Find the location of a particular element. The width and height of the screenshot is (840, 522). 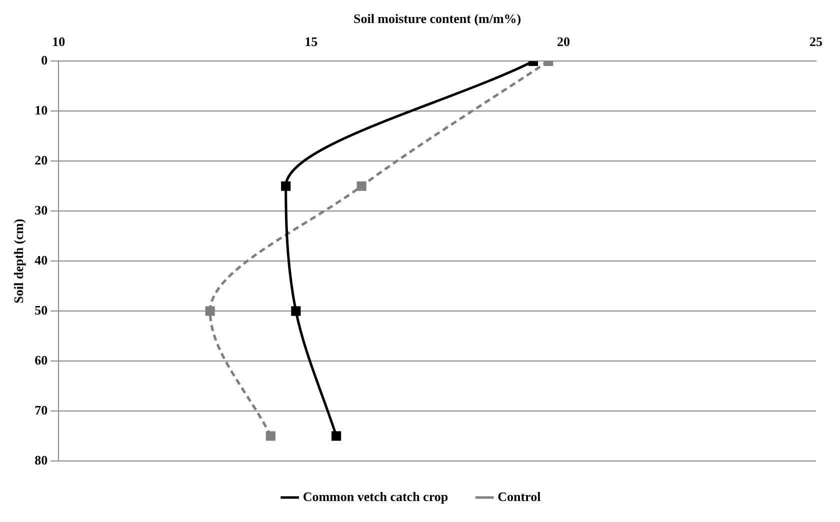

y-tick-label: 10 is located at coordinates (41, 110).